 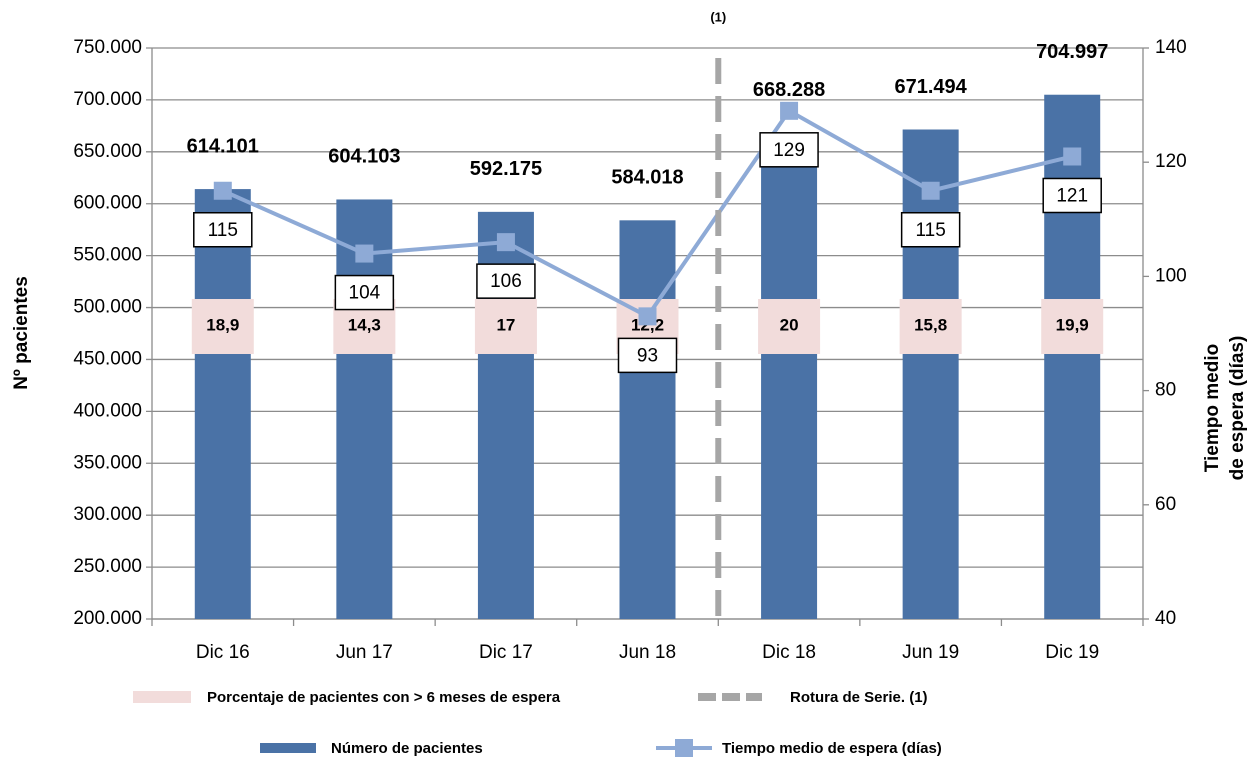 I want to click on line-value-label: 106, so click(x=506, y=281).